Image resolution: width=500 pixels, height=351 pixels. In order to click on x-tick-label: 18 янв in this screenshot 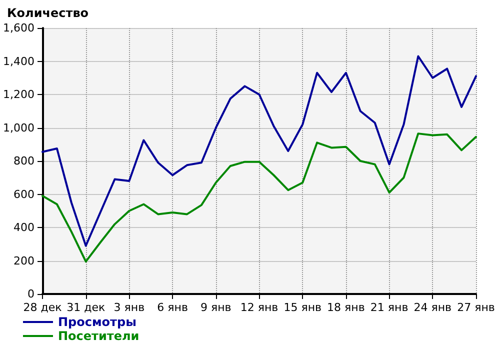, I will do `click(346, 307)`.